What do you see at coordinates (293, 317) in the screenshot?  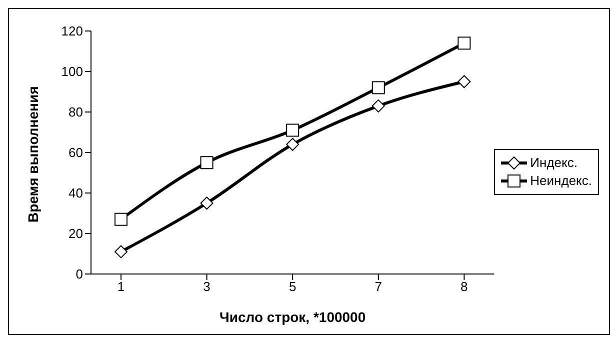 I see `x-axis-title: Число строк, *100000` at bounding box center [293, 317].